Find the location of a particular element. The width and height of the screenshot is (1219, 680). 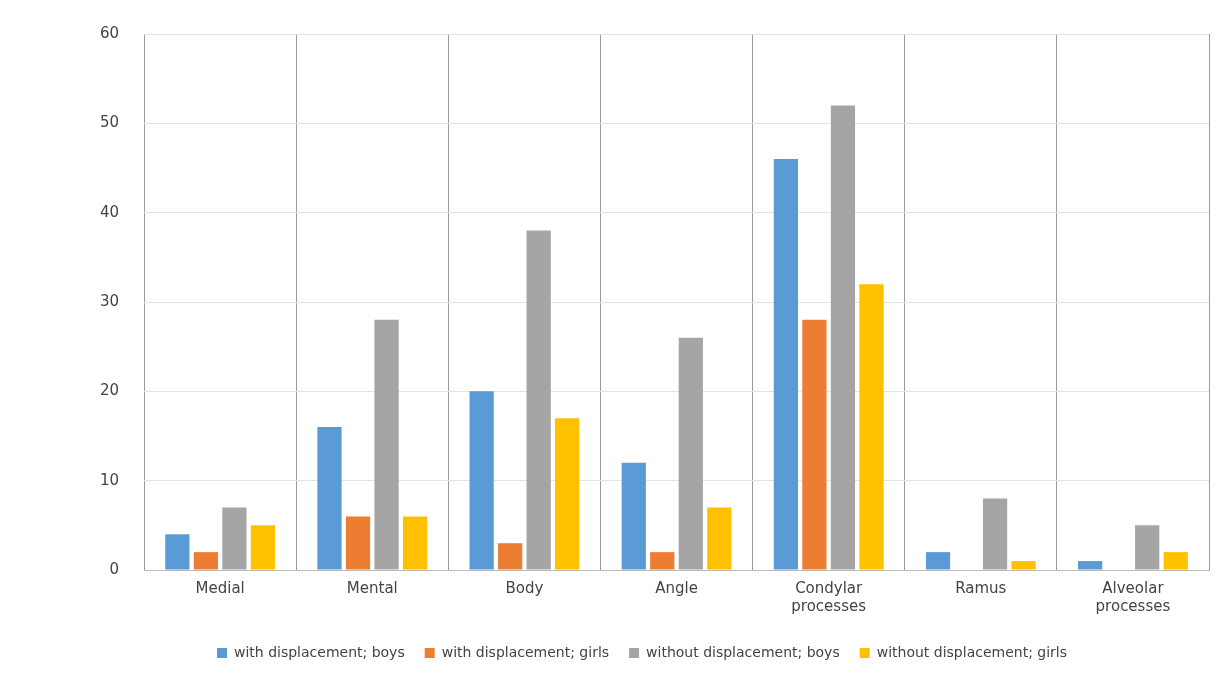

x-tick-label: Condylar processes is located at coordinates (829, 596).